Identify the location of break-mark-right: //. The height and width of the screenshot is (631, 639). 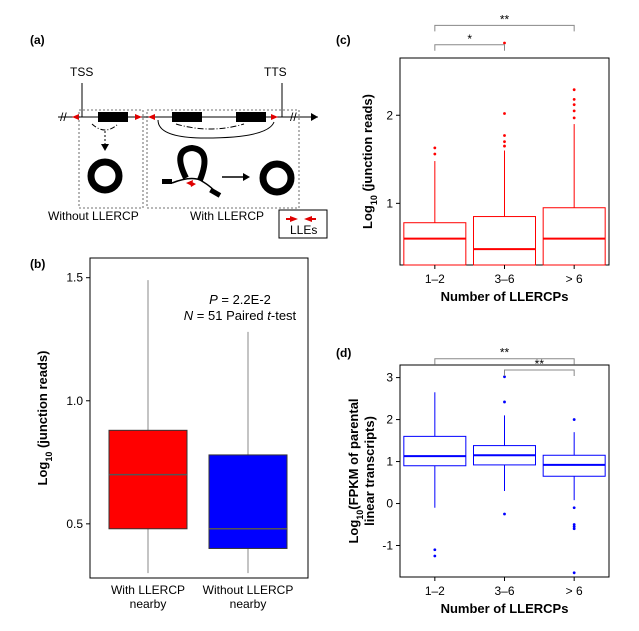
(293, 117).